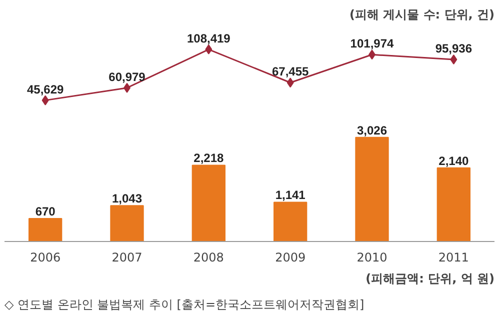 The image size is (500, 316). Describe the element at coordinates (208, 38) in the screenshot. I see `data-label: 108,419` at that location.